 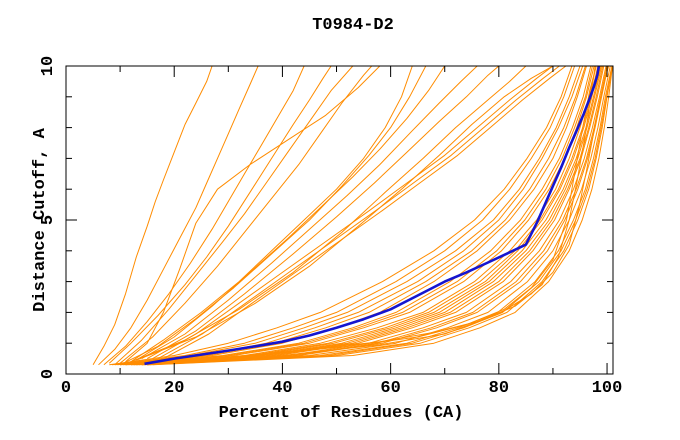 I want to click on y-axis-label: Distance Cutoff, A, so click(x=40, y=219).